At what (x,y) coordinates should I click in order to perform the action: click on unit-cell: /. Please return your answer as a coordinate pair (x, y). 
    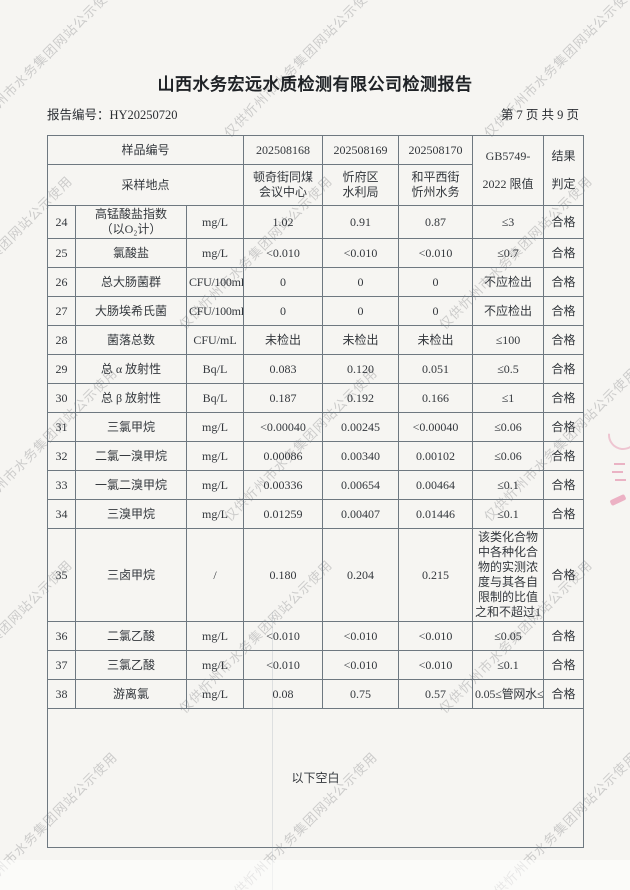
    Looking at the image, I should click on (215, 575).